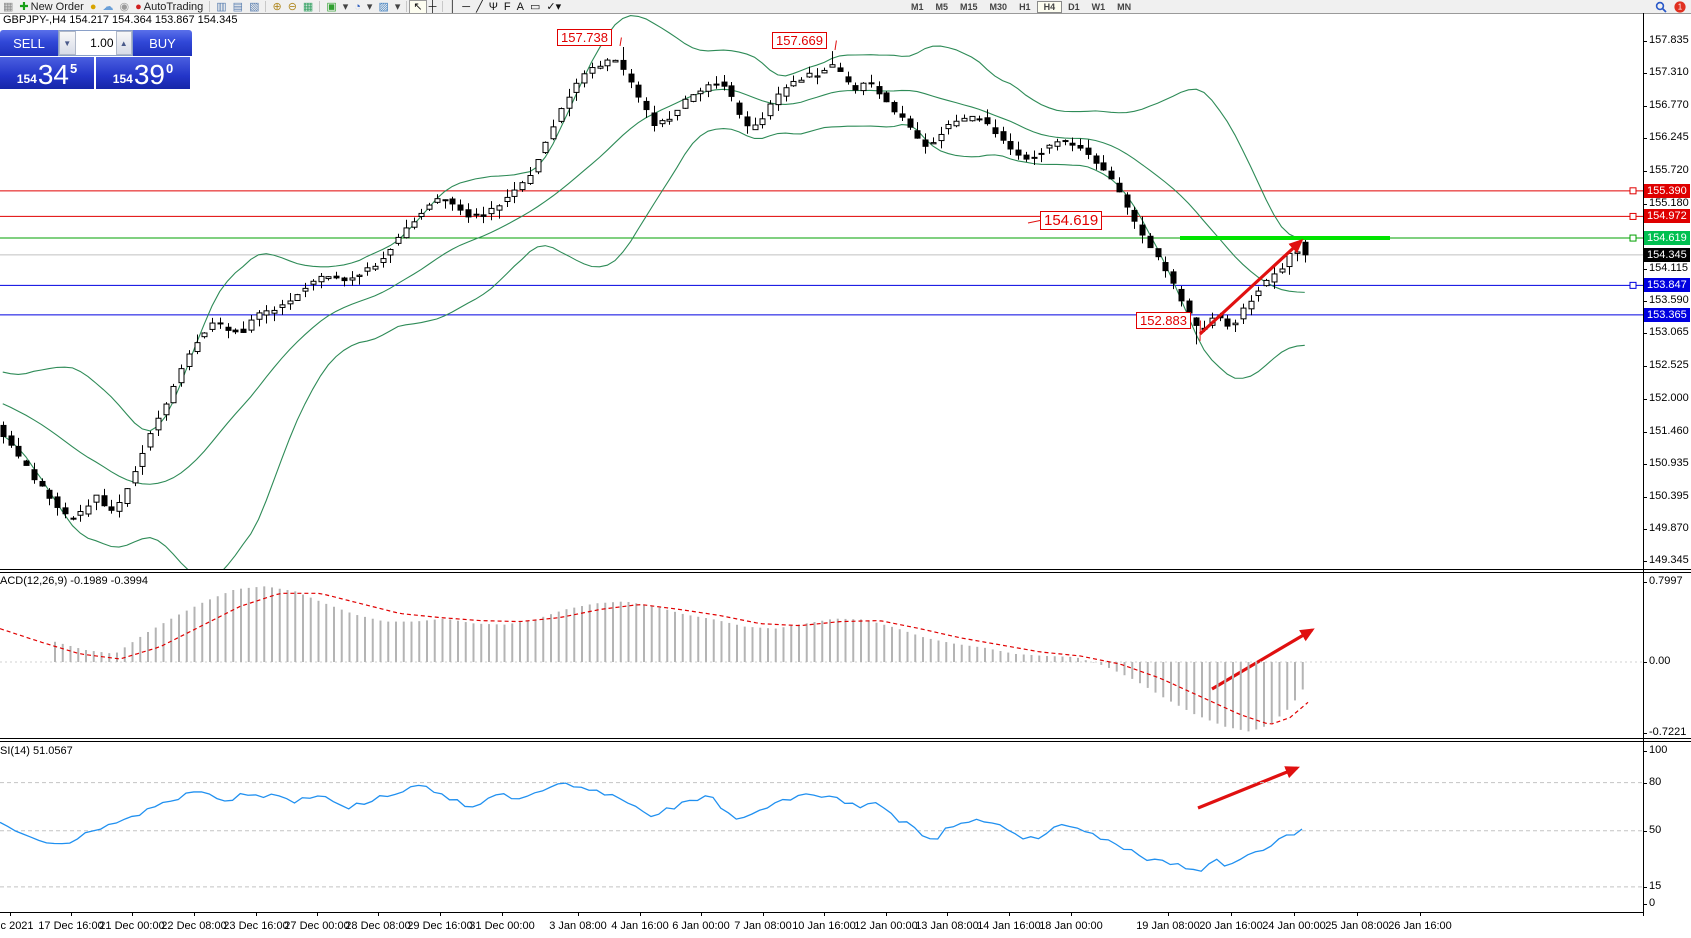 The width and height of the screenshot is (1691, 938). What do you see at coordinates (149, 74) in the screenshot?
I see `buy-price-big: 39` at bounding box center [149, 74].